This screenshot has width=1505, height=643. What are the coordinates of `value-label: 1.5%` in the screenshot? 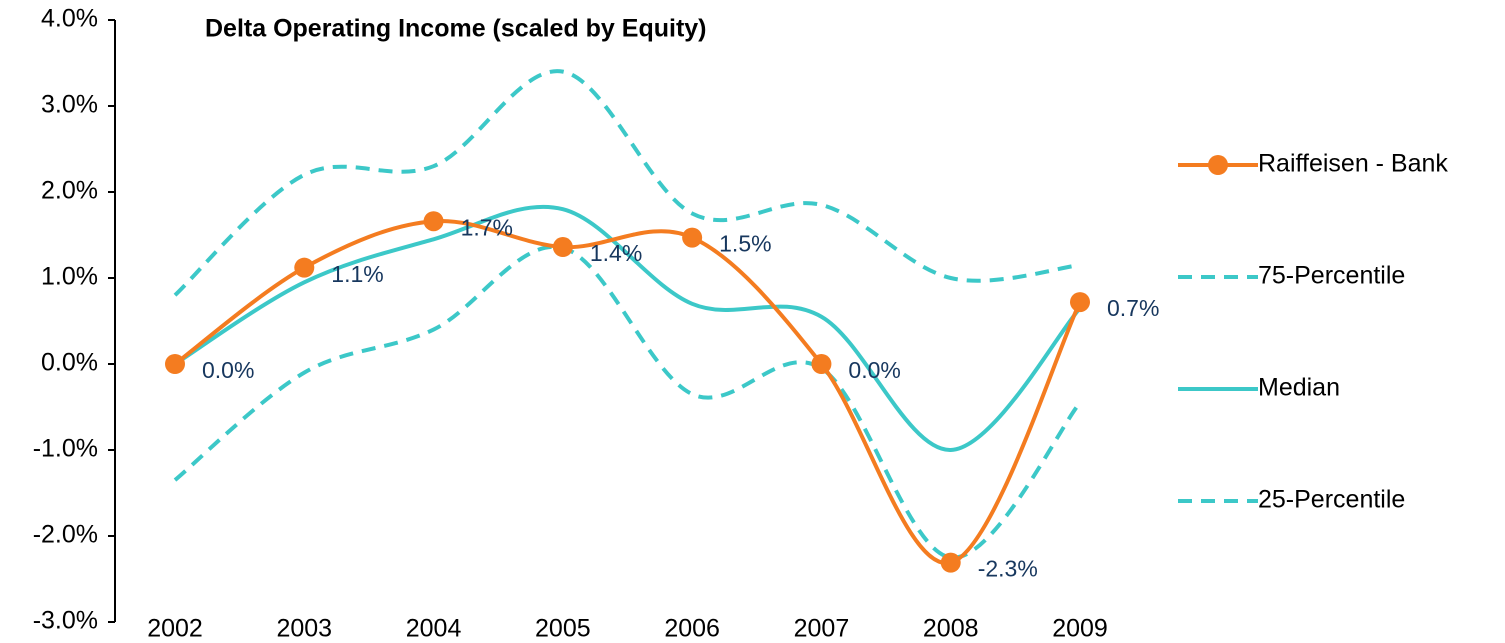 It's located at (745, 244).